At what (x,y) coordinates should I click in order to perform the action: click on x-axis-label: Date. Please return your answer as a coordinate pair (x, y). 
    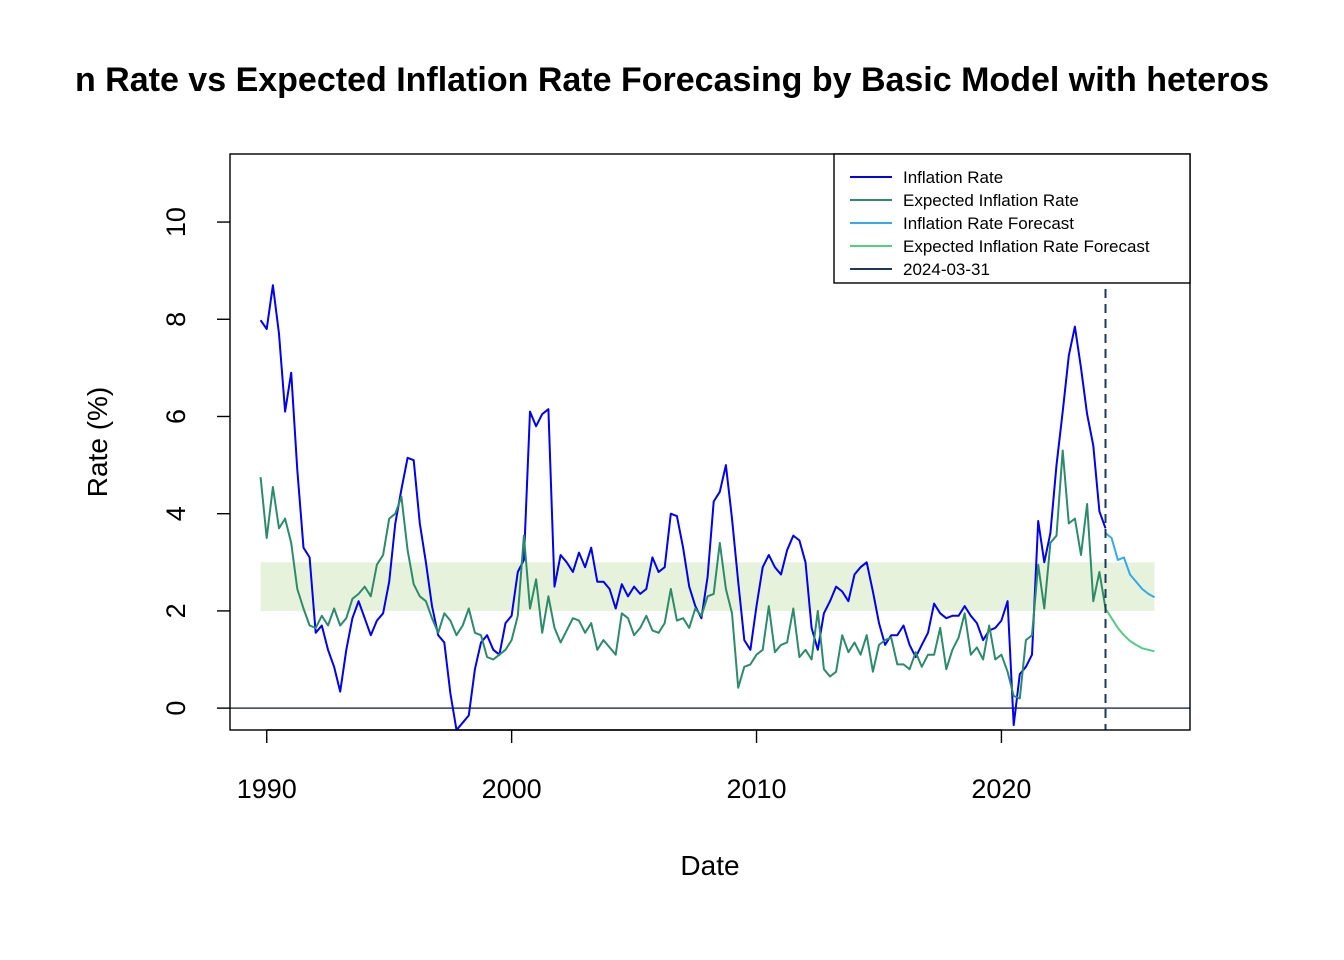
    Looking at the image, I should click on (709, 865).